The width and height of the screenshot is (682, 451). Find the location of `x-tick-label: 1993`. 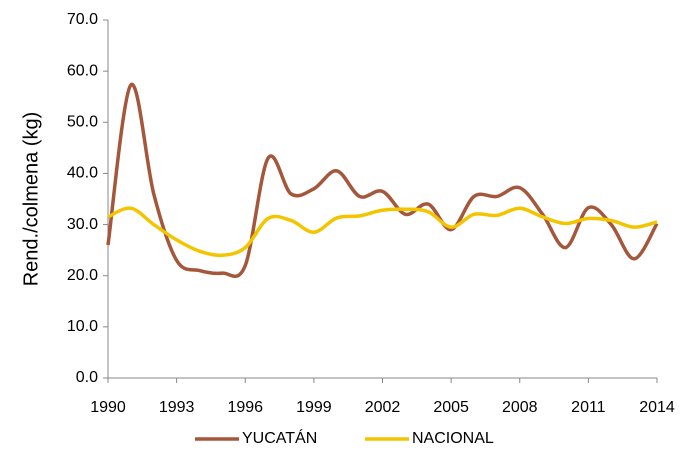

x-tick-label: 1993 is located at coordinates (177, 407).